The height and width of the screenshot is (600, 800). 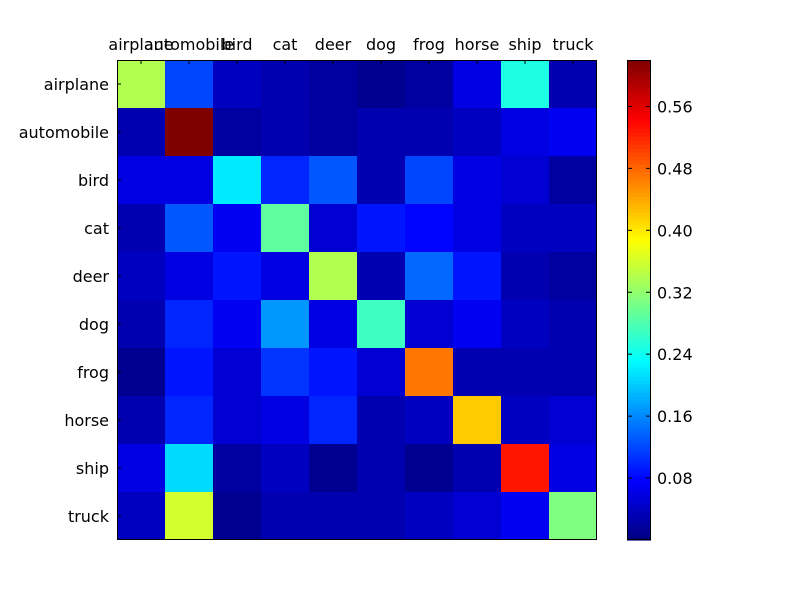 What do you see at coordinates (236, 44) in the screenshot?
I see `x-tick-label-bird: bird` at bounding box center [236, 44].